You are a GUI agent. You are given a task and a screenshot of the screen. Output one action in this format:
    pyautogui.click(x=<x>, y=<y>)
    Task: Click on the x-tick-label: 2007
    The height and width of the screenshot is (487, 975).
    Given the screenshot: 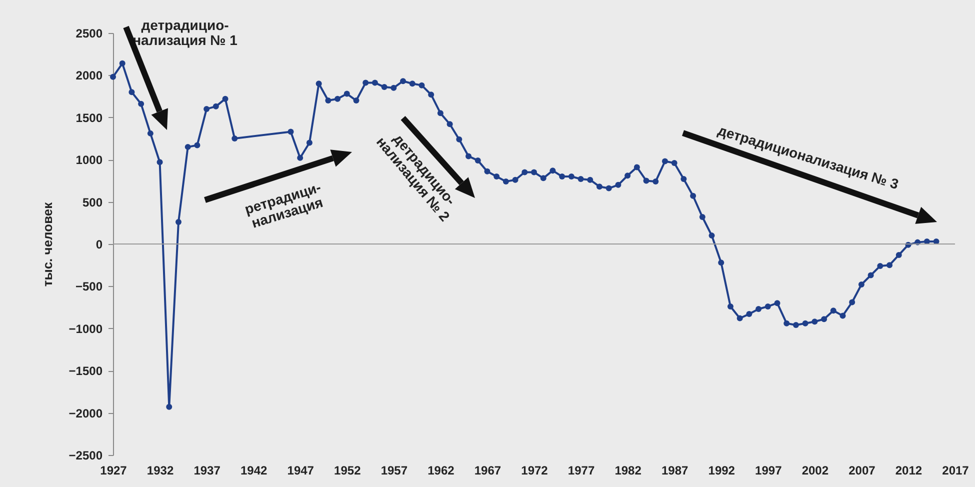 What is the action you would take?
    pyautogui.click(x=862, y=471)
    